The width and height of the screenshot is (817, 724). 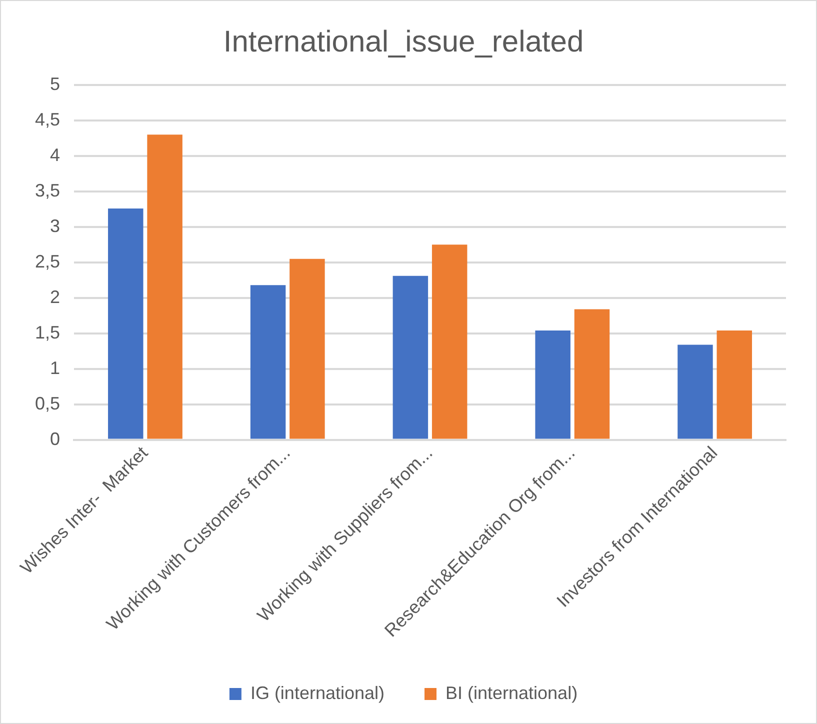 I want to click on chart-title: International_issue_related, so click(x=403, y=41).